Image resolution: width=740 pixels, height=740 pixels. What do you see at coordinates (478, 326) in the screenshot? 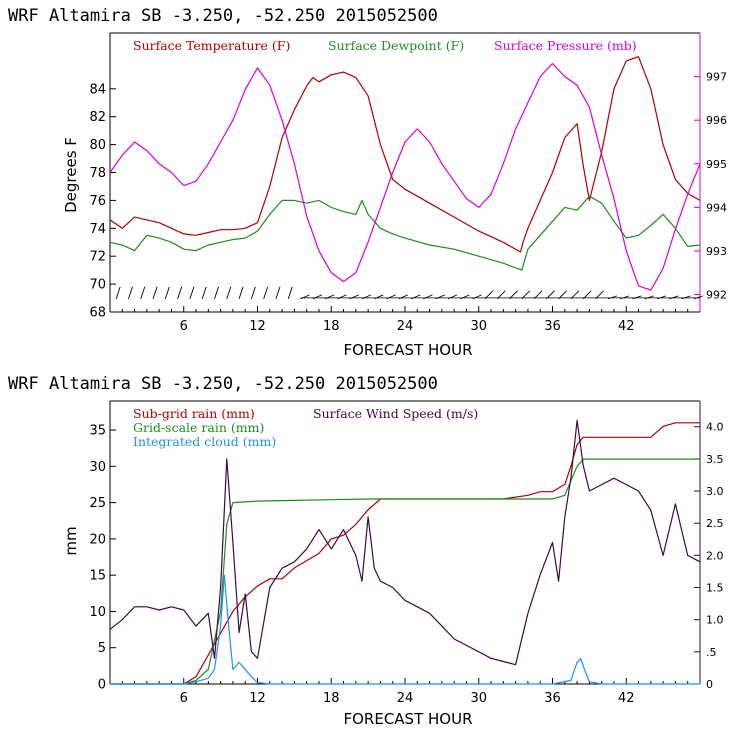
I see `chart1-xtick-label: 30` at bounding box center [478, 326].